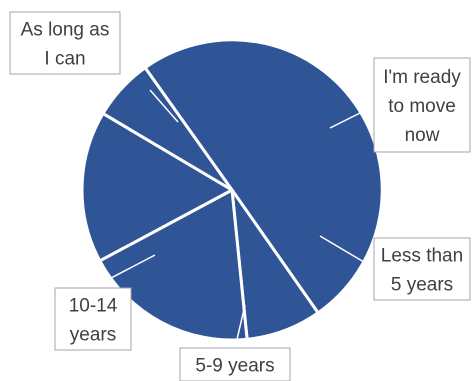  I want to click on data-label-text: now, so click(422, 135).